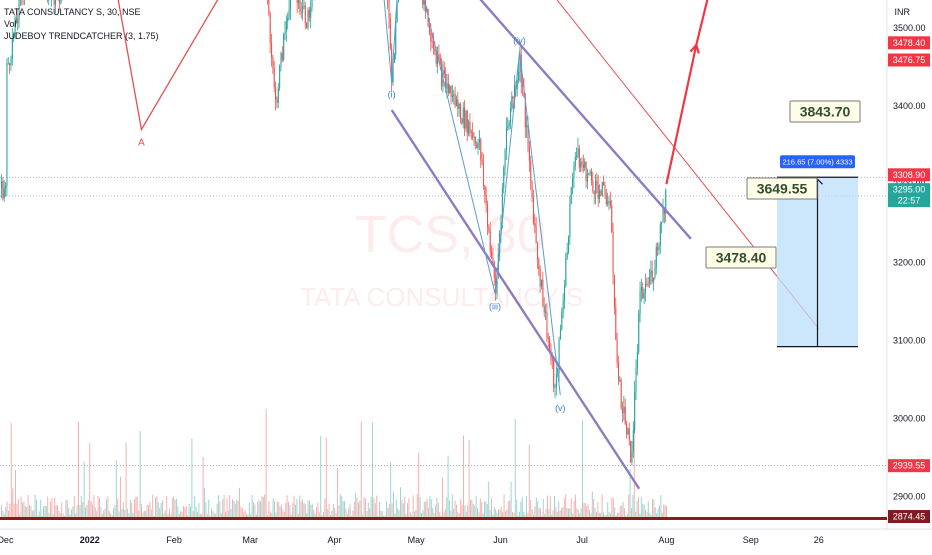  Describe the element at coordinates (582, 540) in the screenshot. I see `x-tick-label: Jul` at that location.